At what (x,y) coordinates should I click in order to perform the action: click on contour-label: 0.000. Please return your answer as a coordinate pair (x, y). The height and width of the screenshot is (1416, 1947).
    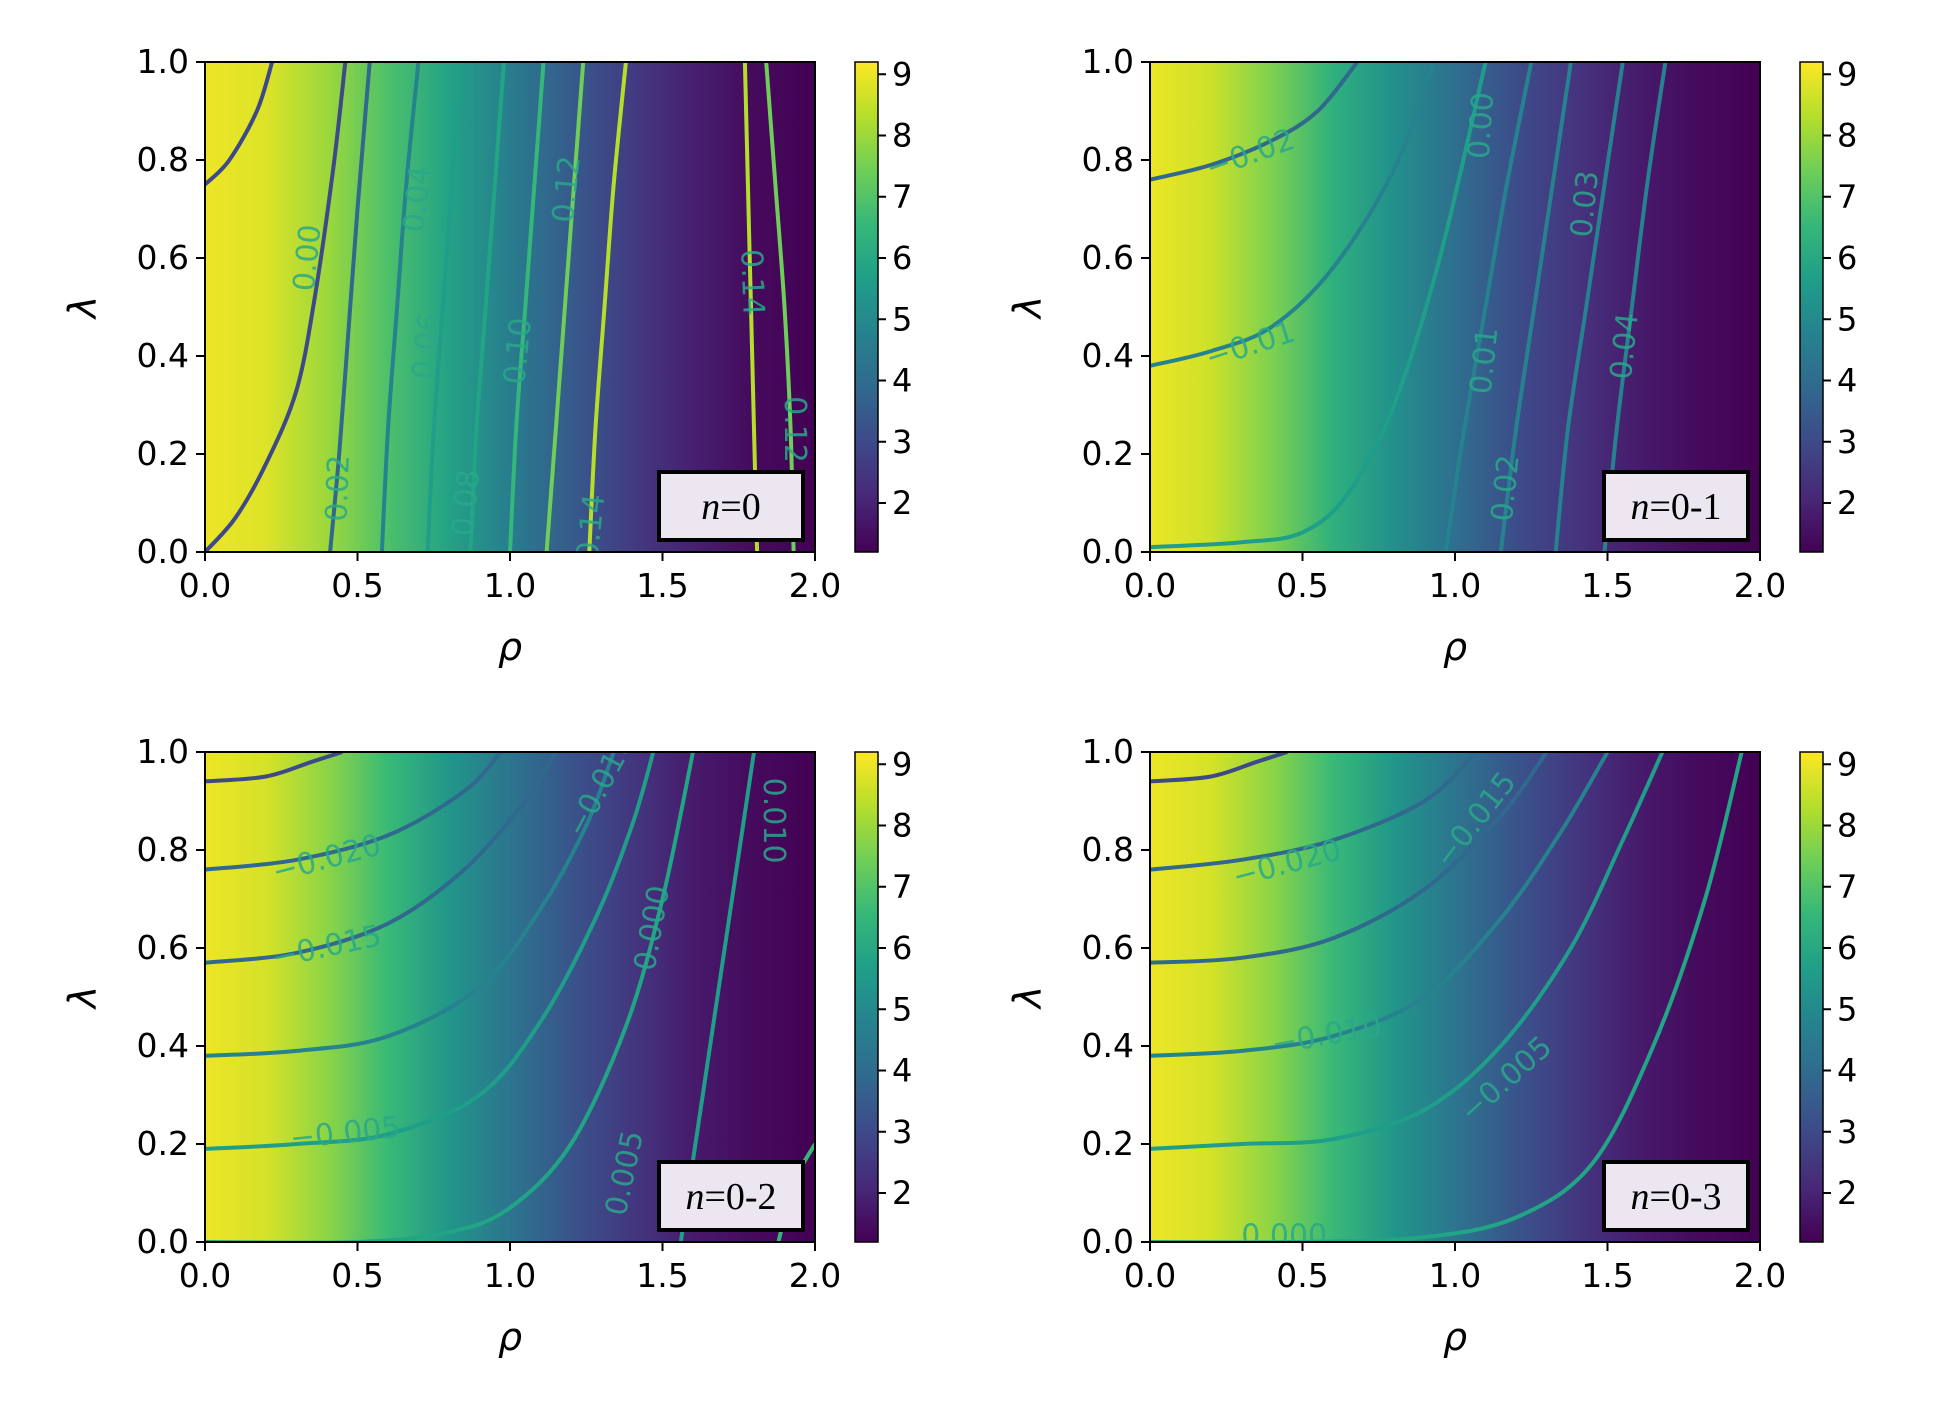
    Looking at the image, I should click on (1284, 1236).